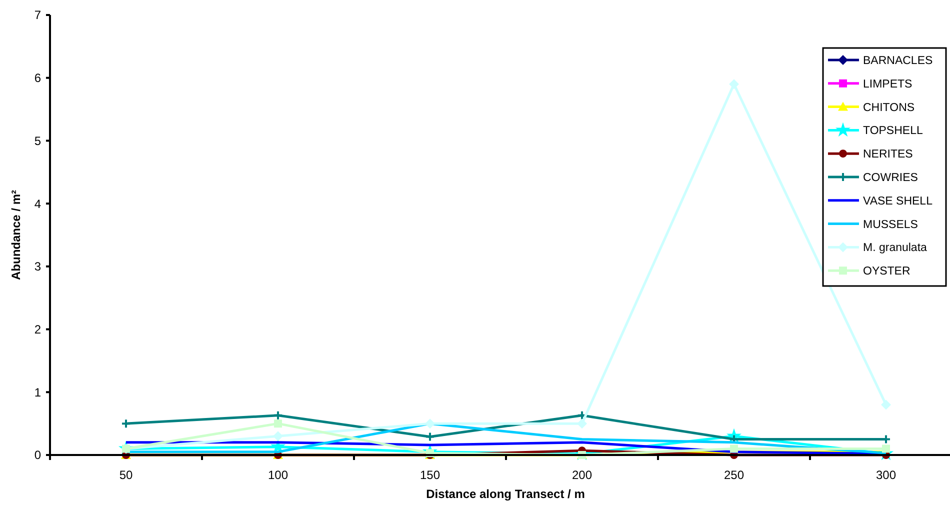  Describe the element at coordinates (888, 154) in the screenshot. I see `legend-label: NERITES` at that location.